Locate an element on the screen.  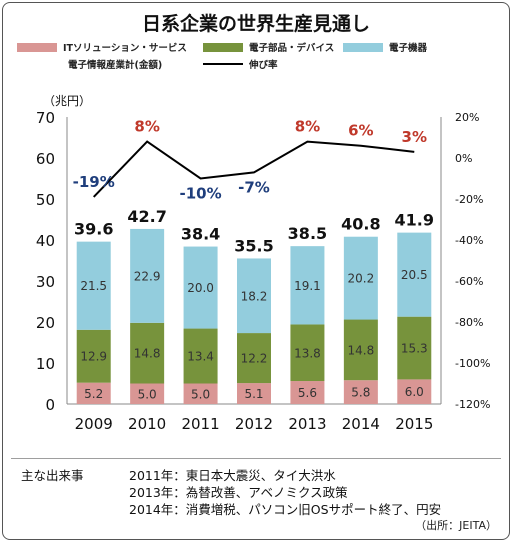
bar-value-label: 20.5 is located at coordinates (414, 275).